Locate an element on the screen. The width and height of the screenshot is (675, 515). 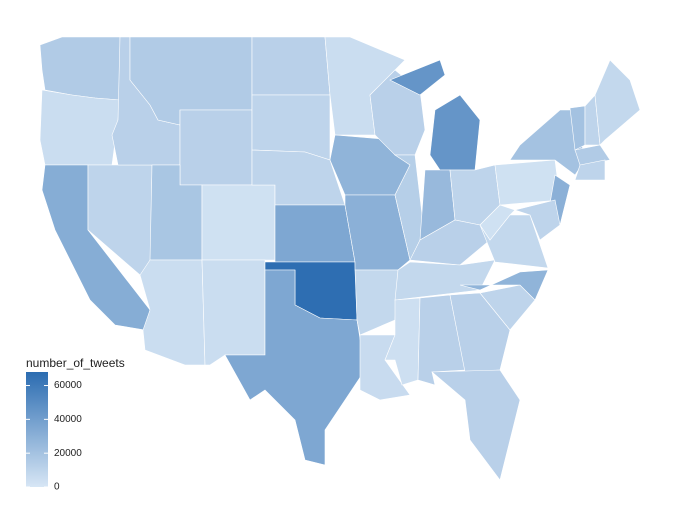
colorbar-tick-label: 20000 is located at coordinates (68, 453).